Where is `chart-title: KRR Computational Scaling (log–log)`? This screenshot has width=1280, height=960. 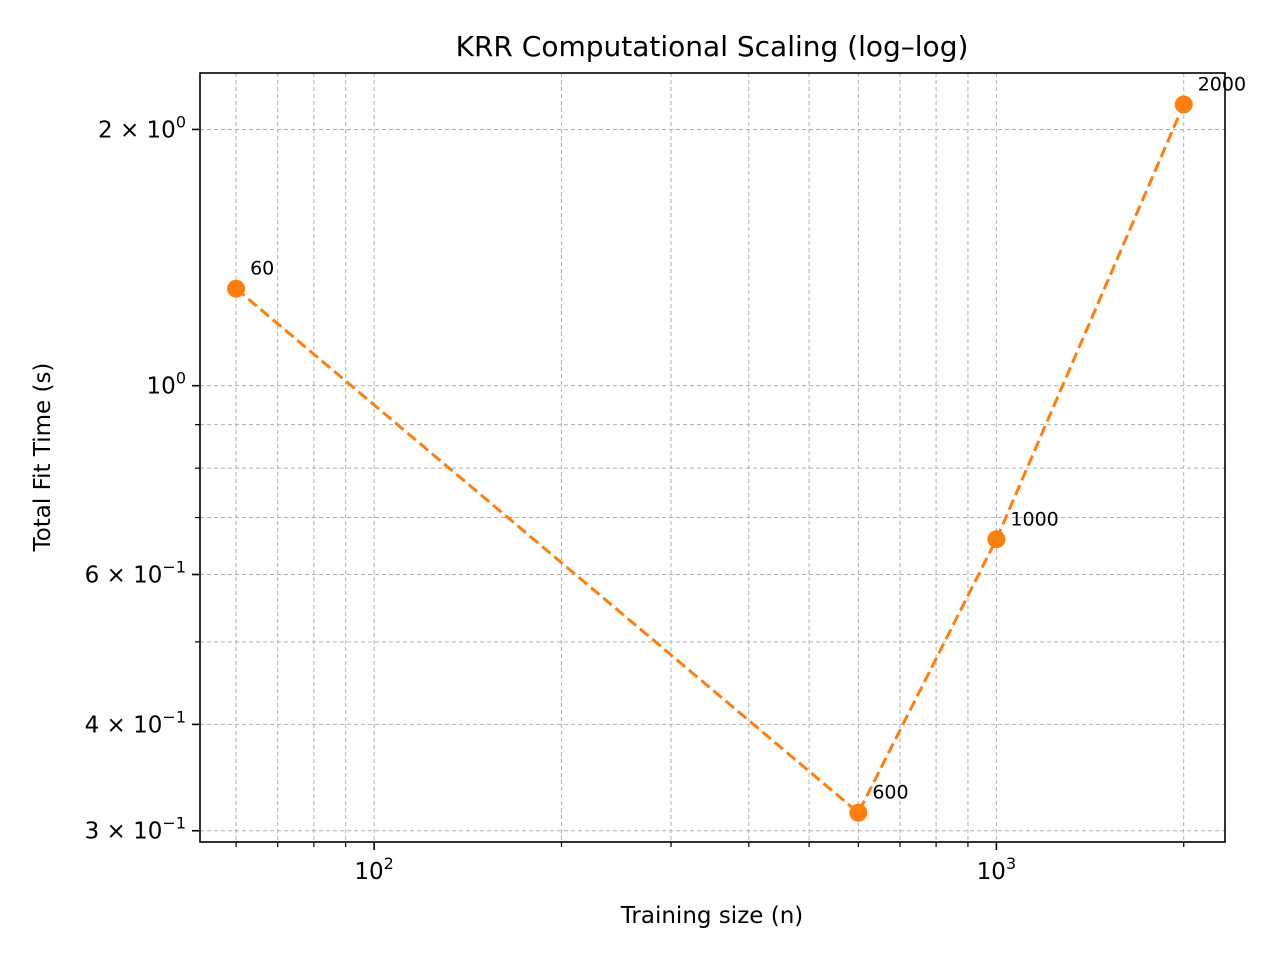
chart-title: KRR Computational Scaling (log–log) is located at coordinates (712, 46).